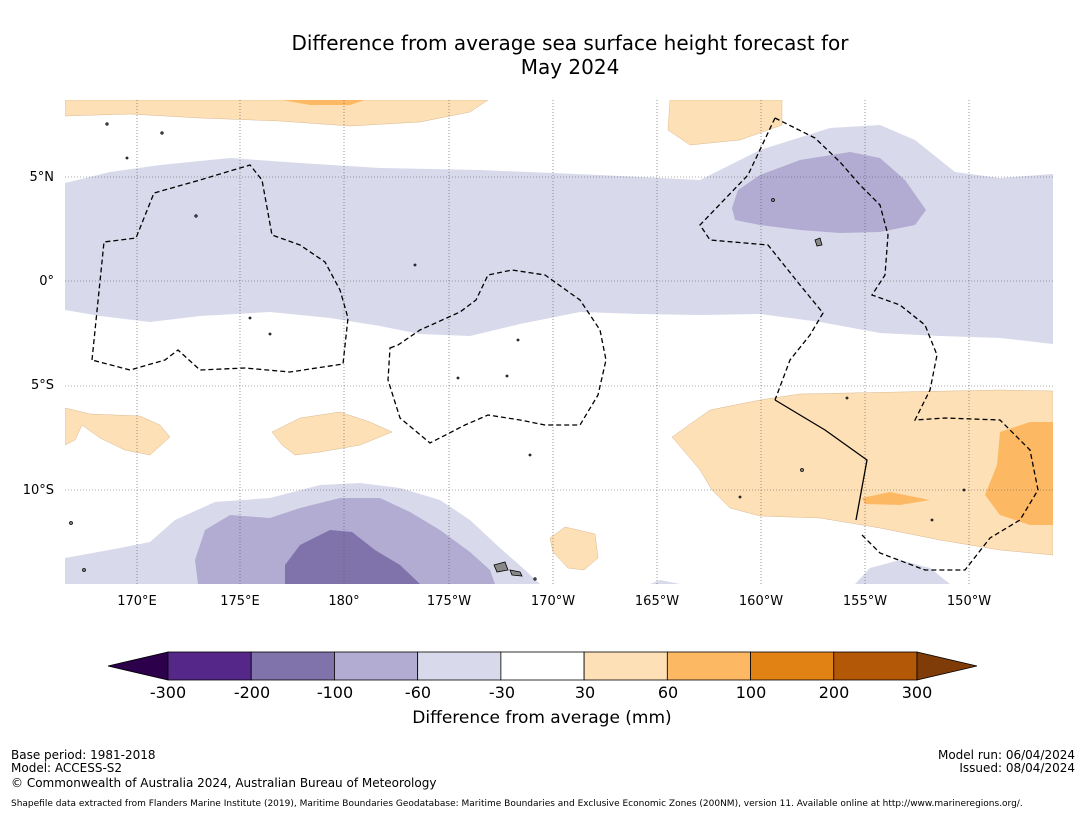 Image resolution: width=1085 pixels, height=816 pixels. Describe the element at coordinates (138, 666) in the screenshot. I see `cbar-extend-low` at that location.